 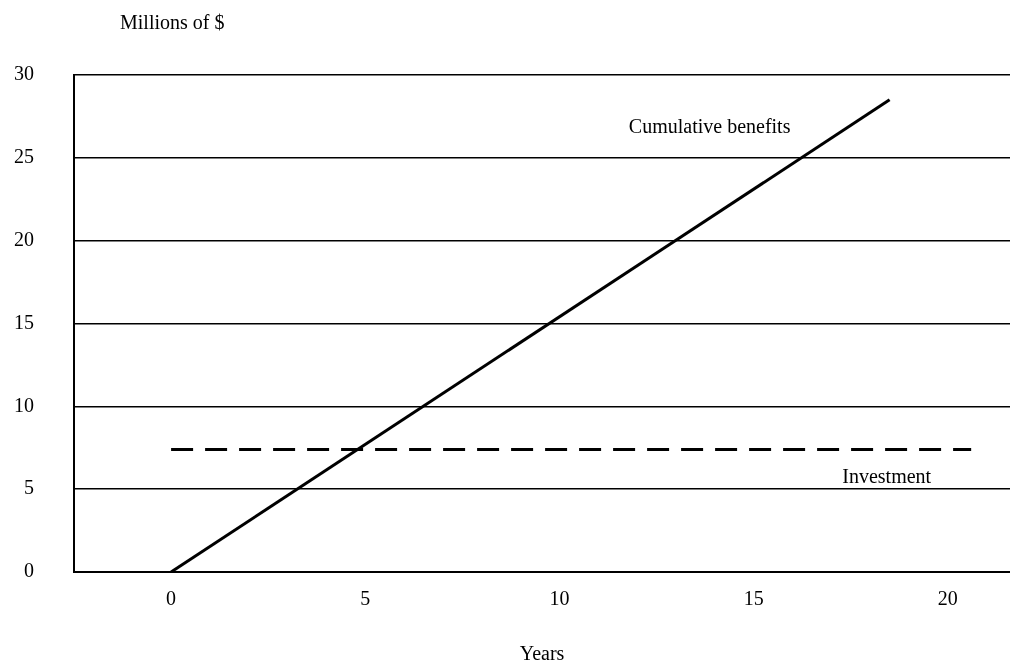 What do you see at coordinates (24, 238) in the screenshot?
I see `y-tick-label: 20` at bounding box center [24, 238].